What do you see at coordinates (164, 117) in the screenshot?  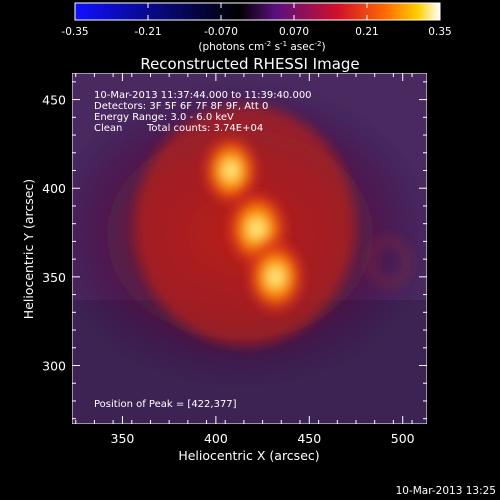 I see `annotation-energy: Energy Range: 3.0 - 6.0 keV` at bounding box center [164, 117].